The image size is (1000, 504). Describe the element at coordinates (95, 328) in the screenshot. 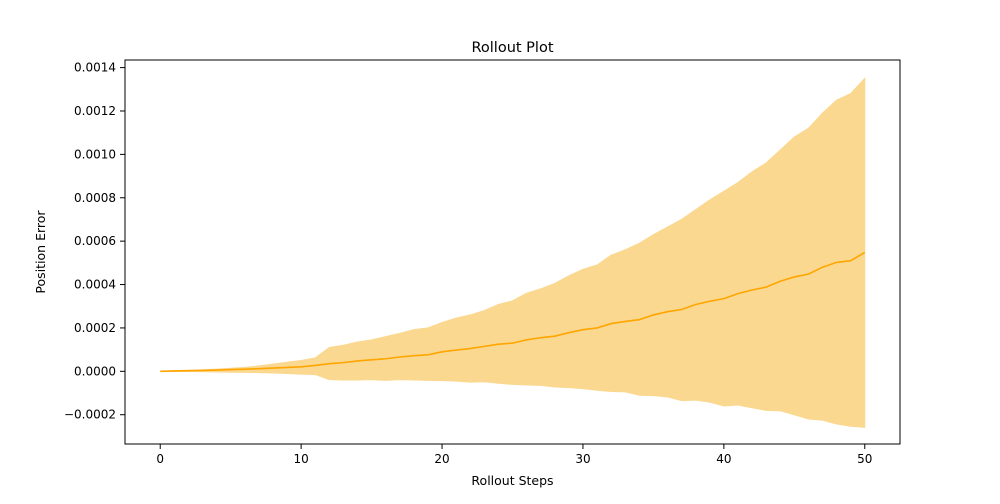

I see `y-tick-label: 0.0002` at that location.